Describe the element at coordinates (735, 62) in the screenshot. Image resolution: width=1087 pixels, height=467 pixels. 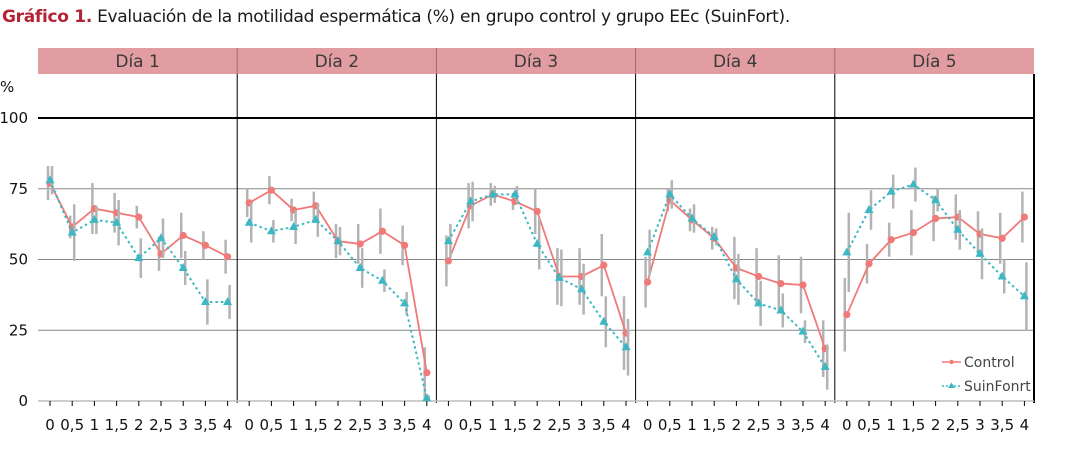
I see `panel-header-label: Día 4` at that location.